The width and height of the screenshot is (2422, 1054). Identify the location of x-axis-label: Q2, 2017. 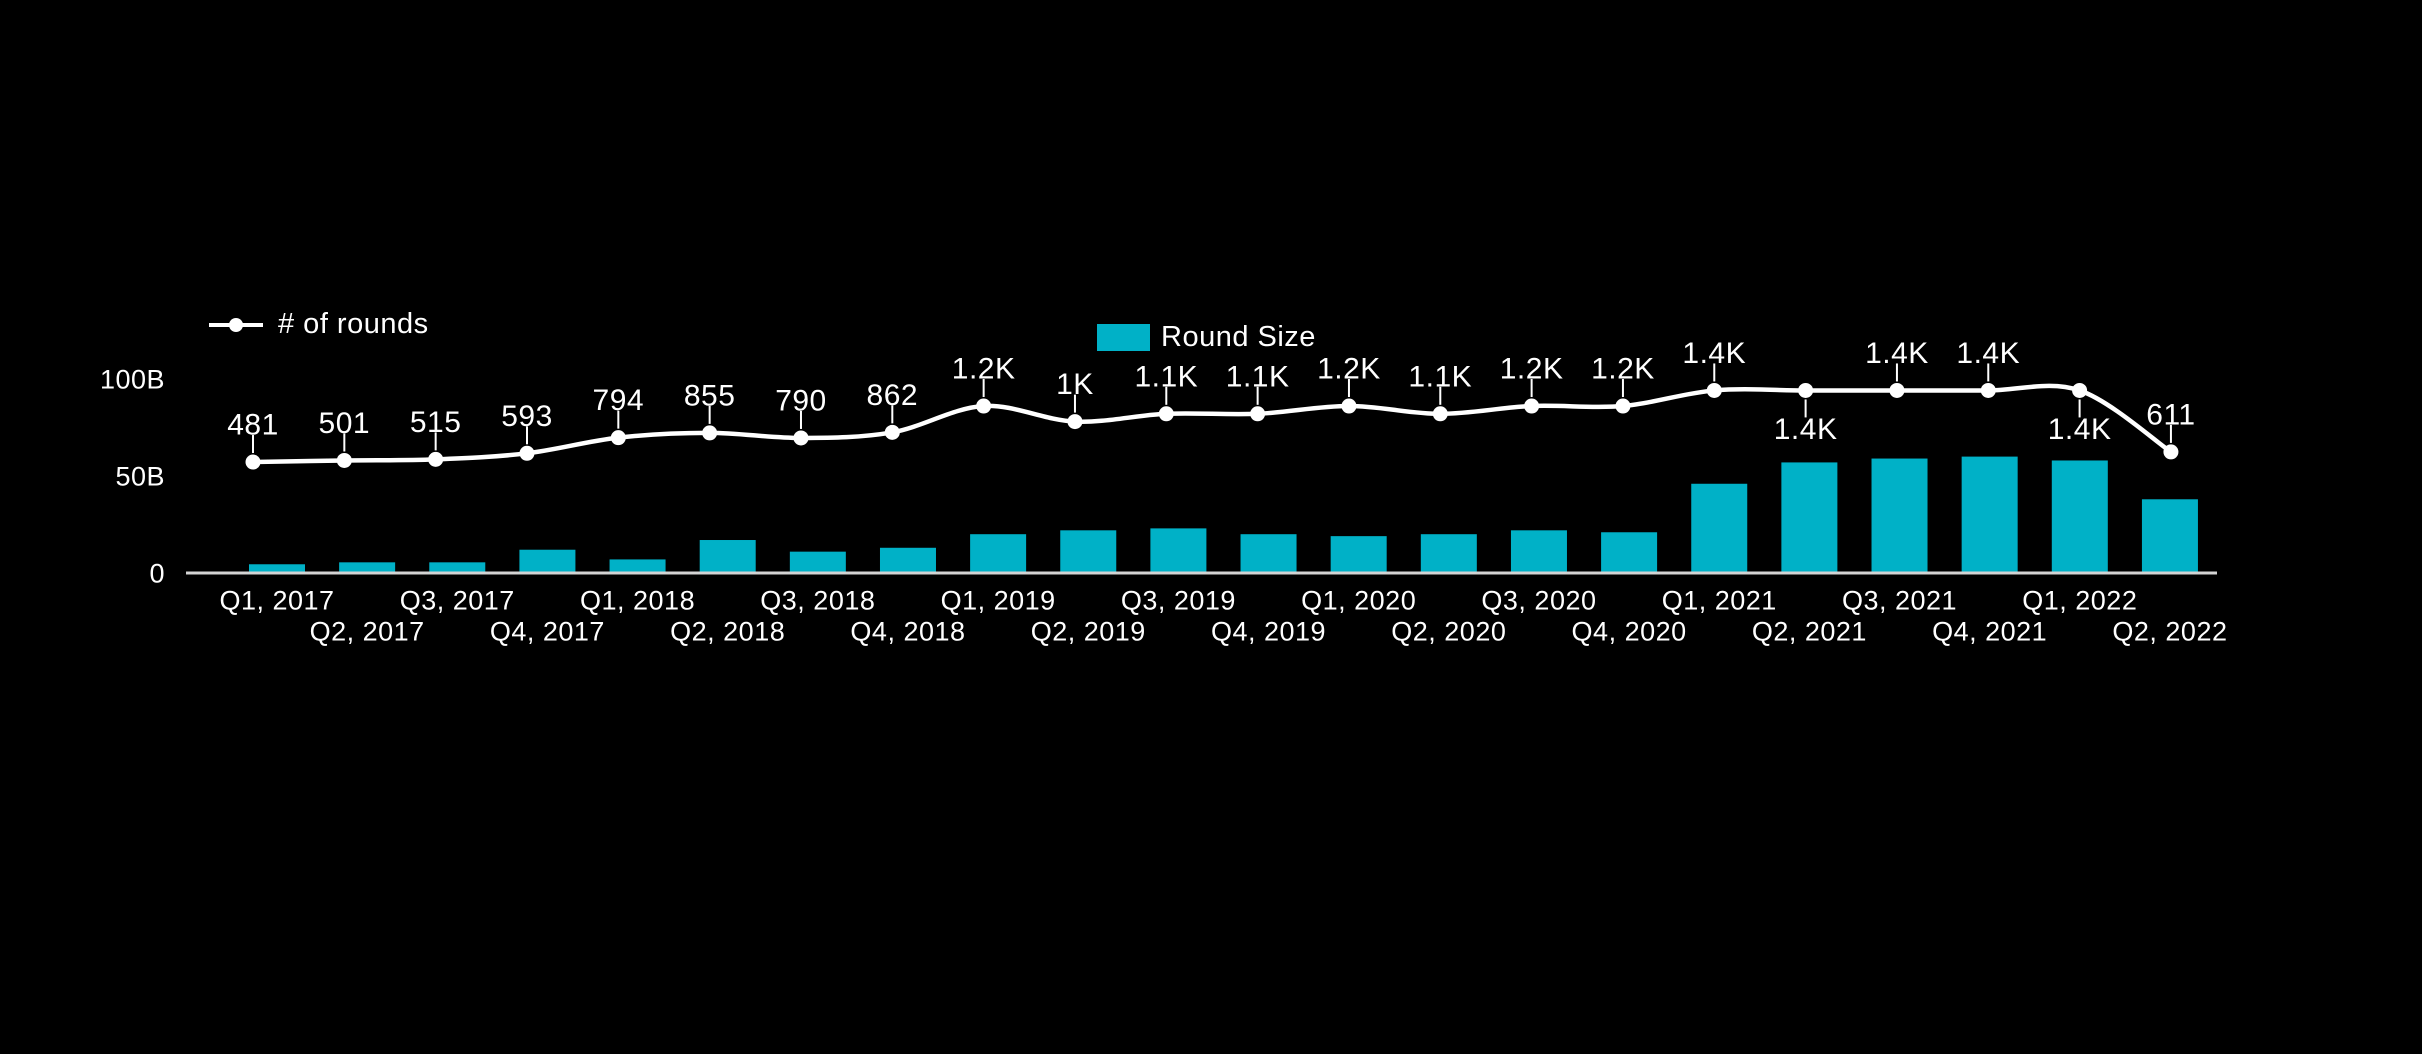
(367, 631).